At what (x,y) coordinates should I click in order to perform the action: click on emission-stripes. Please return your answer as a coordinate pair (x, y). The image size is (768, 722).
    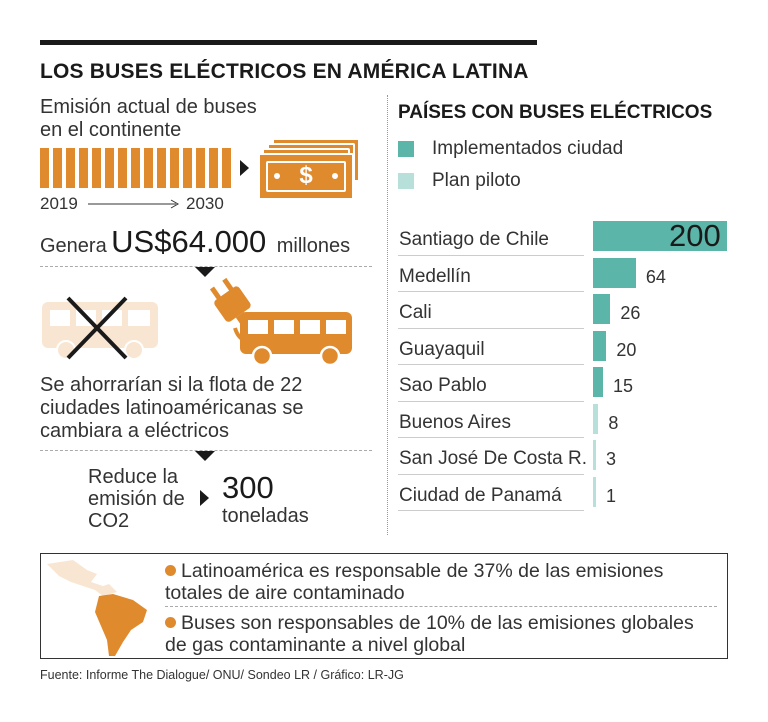
    Looking at the image, I should click on (136, 168).